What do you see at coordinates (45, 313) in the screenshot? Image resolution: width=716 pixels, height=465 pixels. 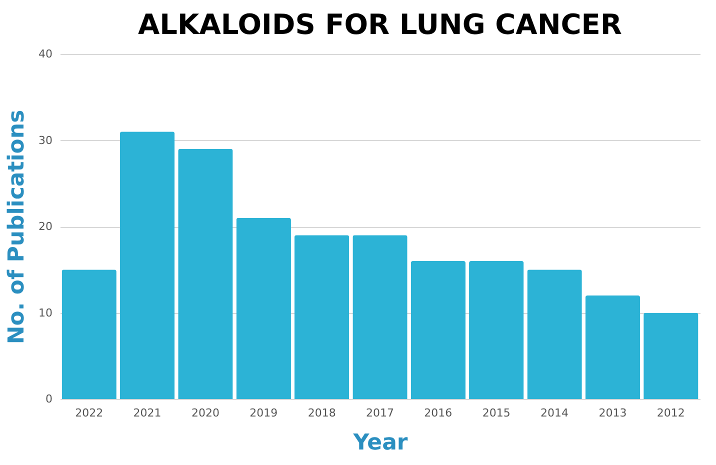 I see `y-tick-label: 10` at bounding box center [45, 313].